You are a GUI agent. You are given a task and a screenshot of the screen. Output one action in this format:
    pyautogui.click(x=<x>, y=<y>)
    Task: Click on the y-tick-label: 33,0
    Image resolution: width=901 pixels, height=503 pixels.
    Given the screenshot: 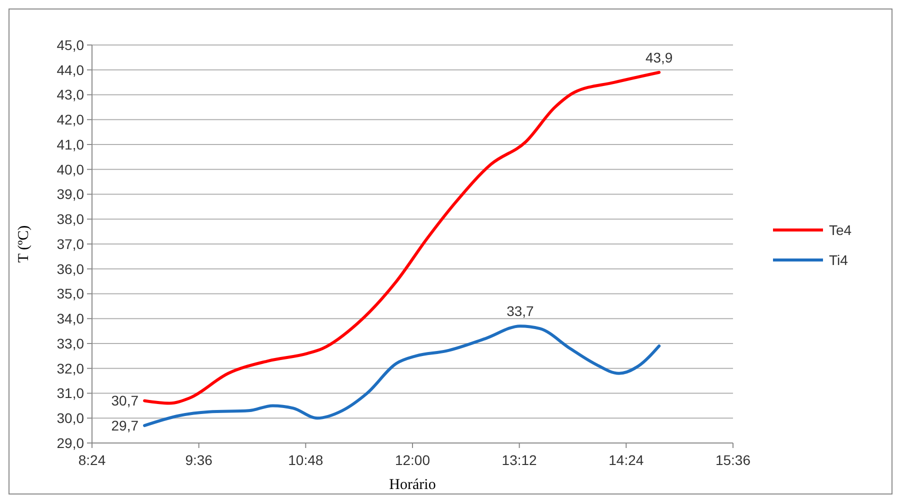 What is the action you would take?
    pyautogui.click(x=70, y=343)
    